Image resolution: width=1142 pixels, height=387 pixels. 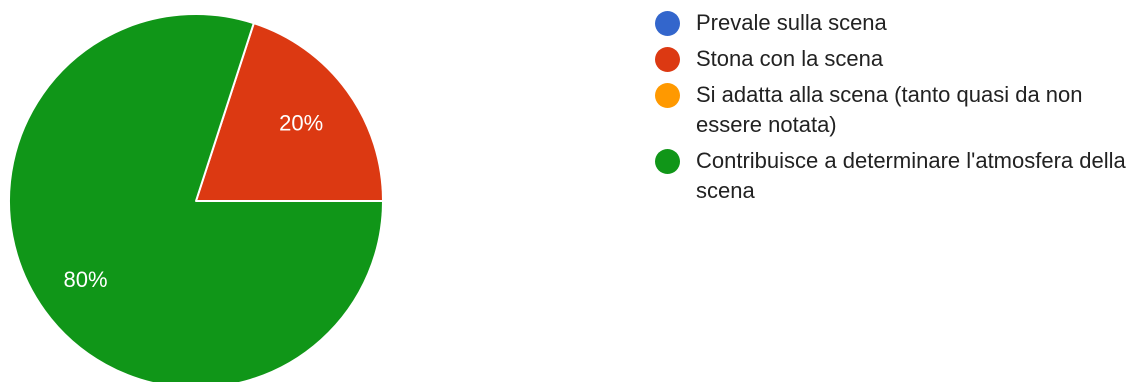 I want to click on pie-slice-label-stona-con-la-scena: 20%, so click(x=301, y=122).